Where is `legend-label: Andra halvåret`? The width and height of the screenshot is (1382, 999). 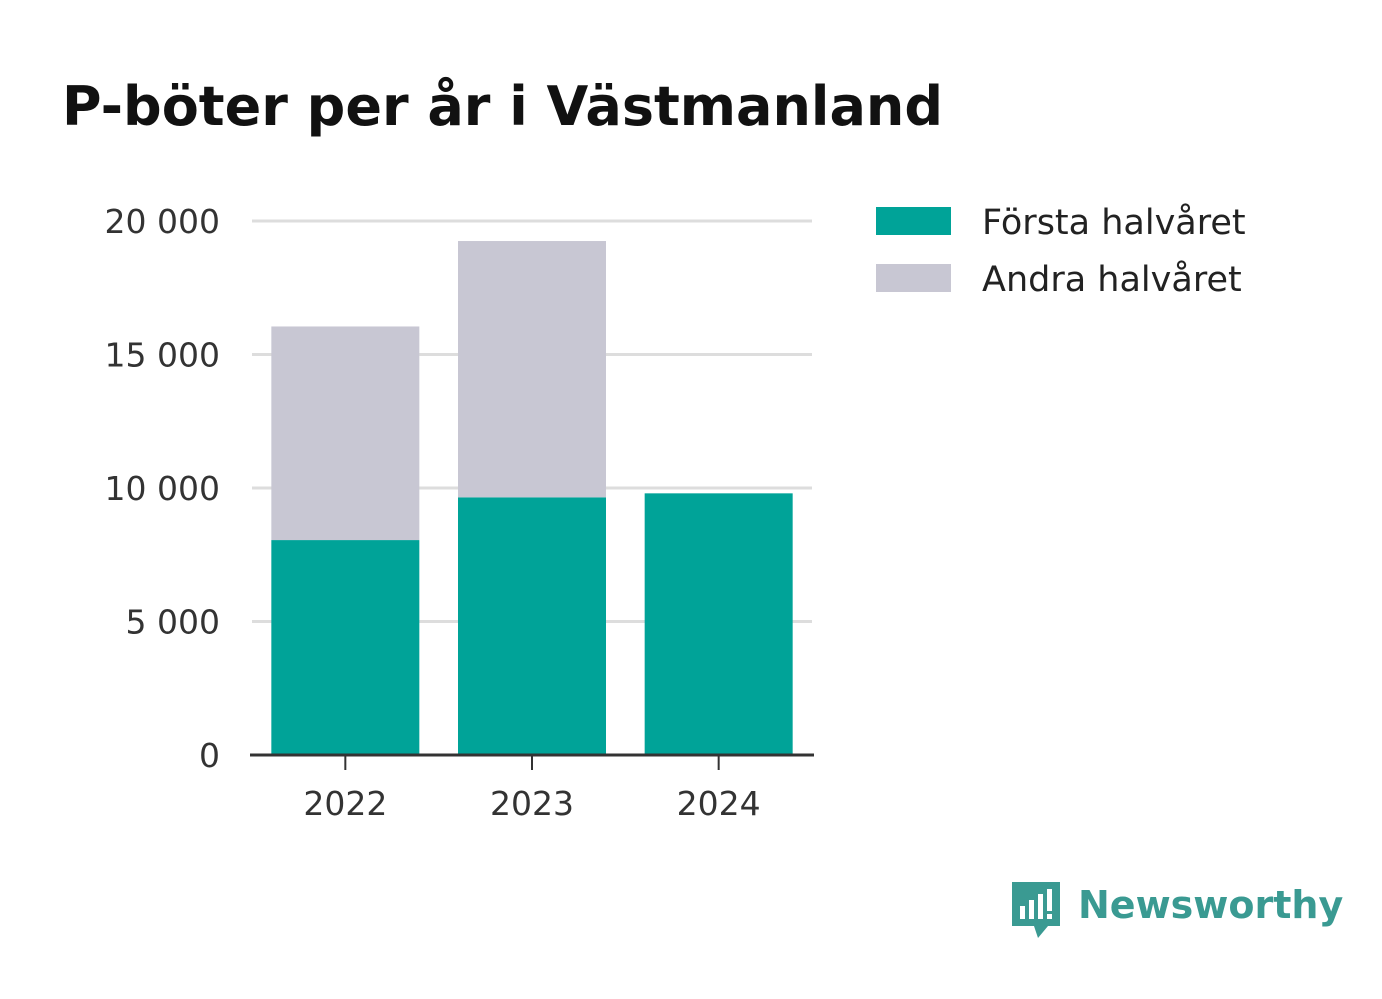
legend-label: Andra halvåret is located at coordinates (1112, 279).